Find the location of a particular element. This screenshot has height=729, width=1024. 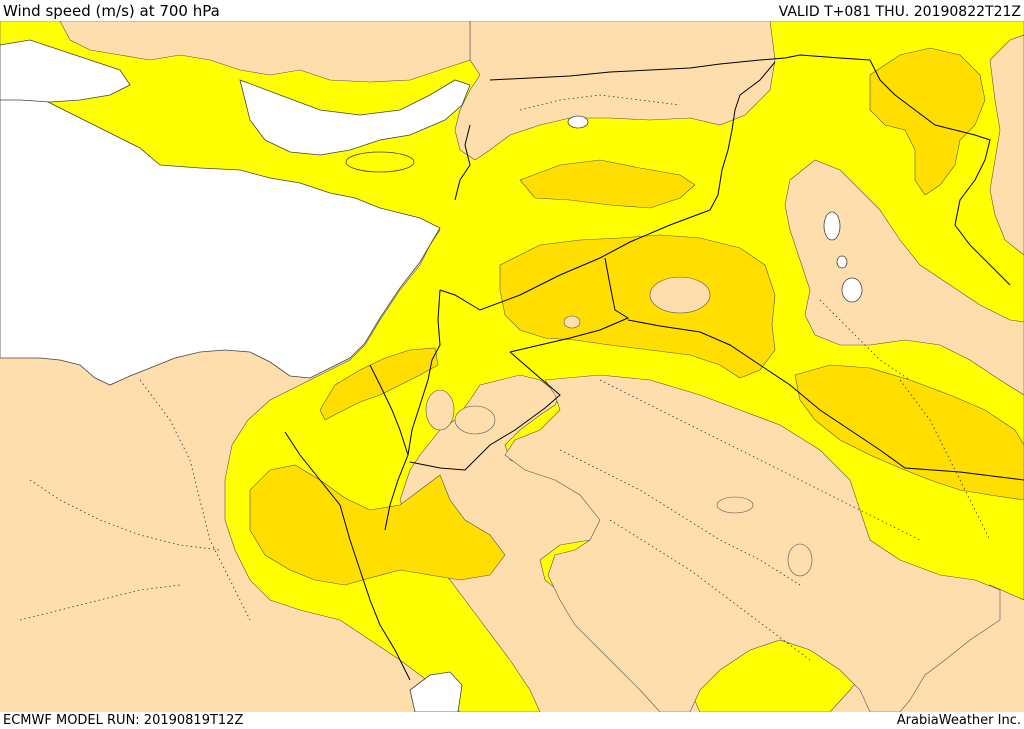

wind-band-high-iran is located at coordinates (927, 121).